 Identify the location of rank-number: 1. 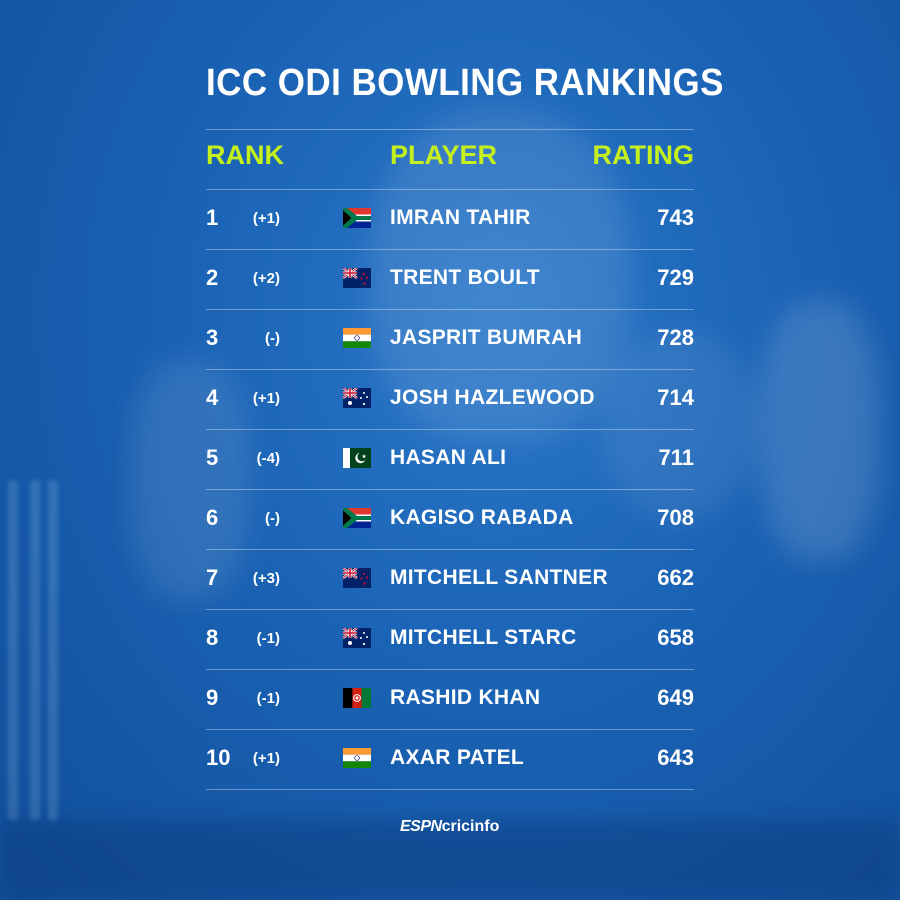
(212, 217).